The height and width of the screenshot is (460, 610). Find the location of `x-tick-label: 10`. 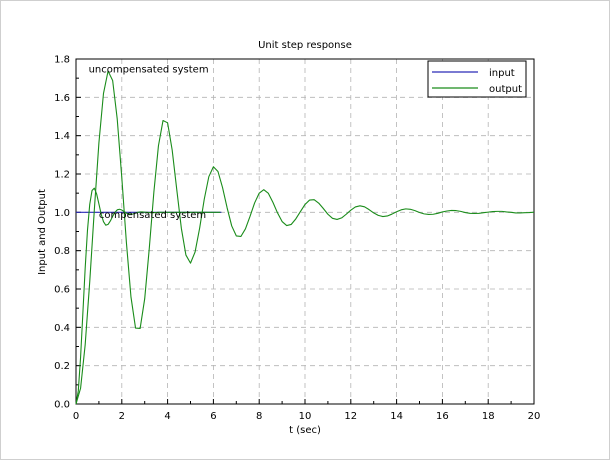

x-tick-label: 10 is located at coordinates (305, 416).